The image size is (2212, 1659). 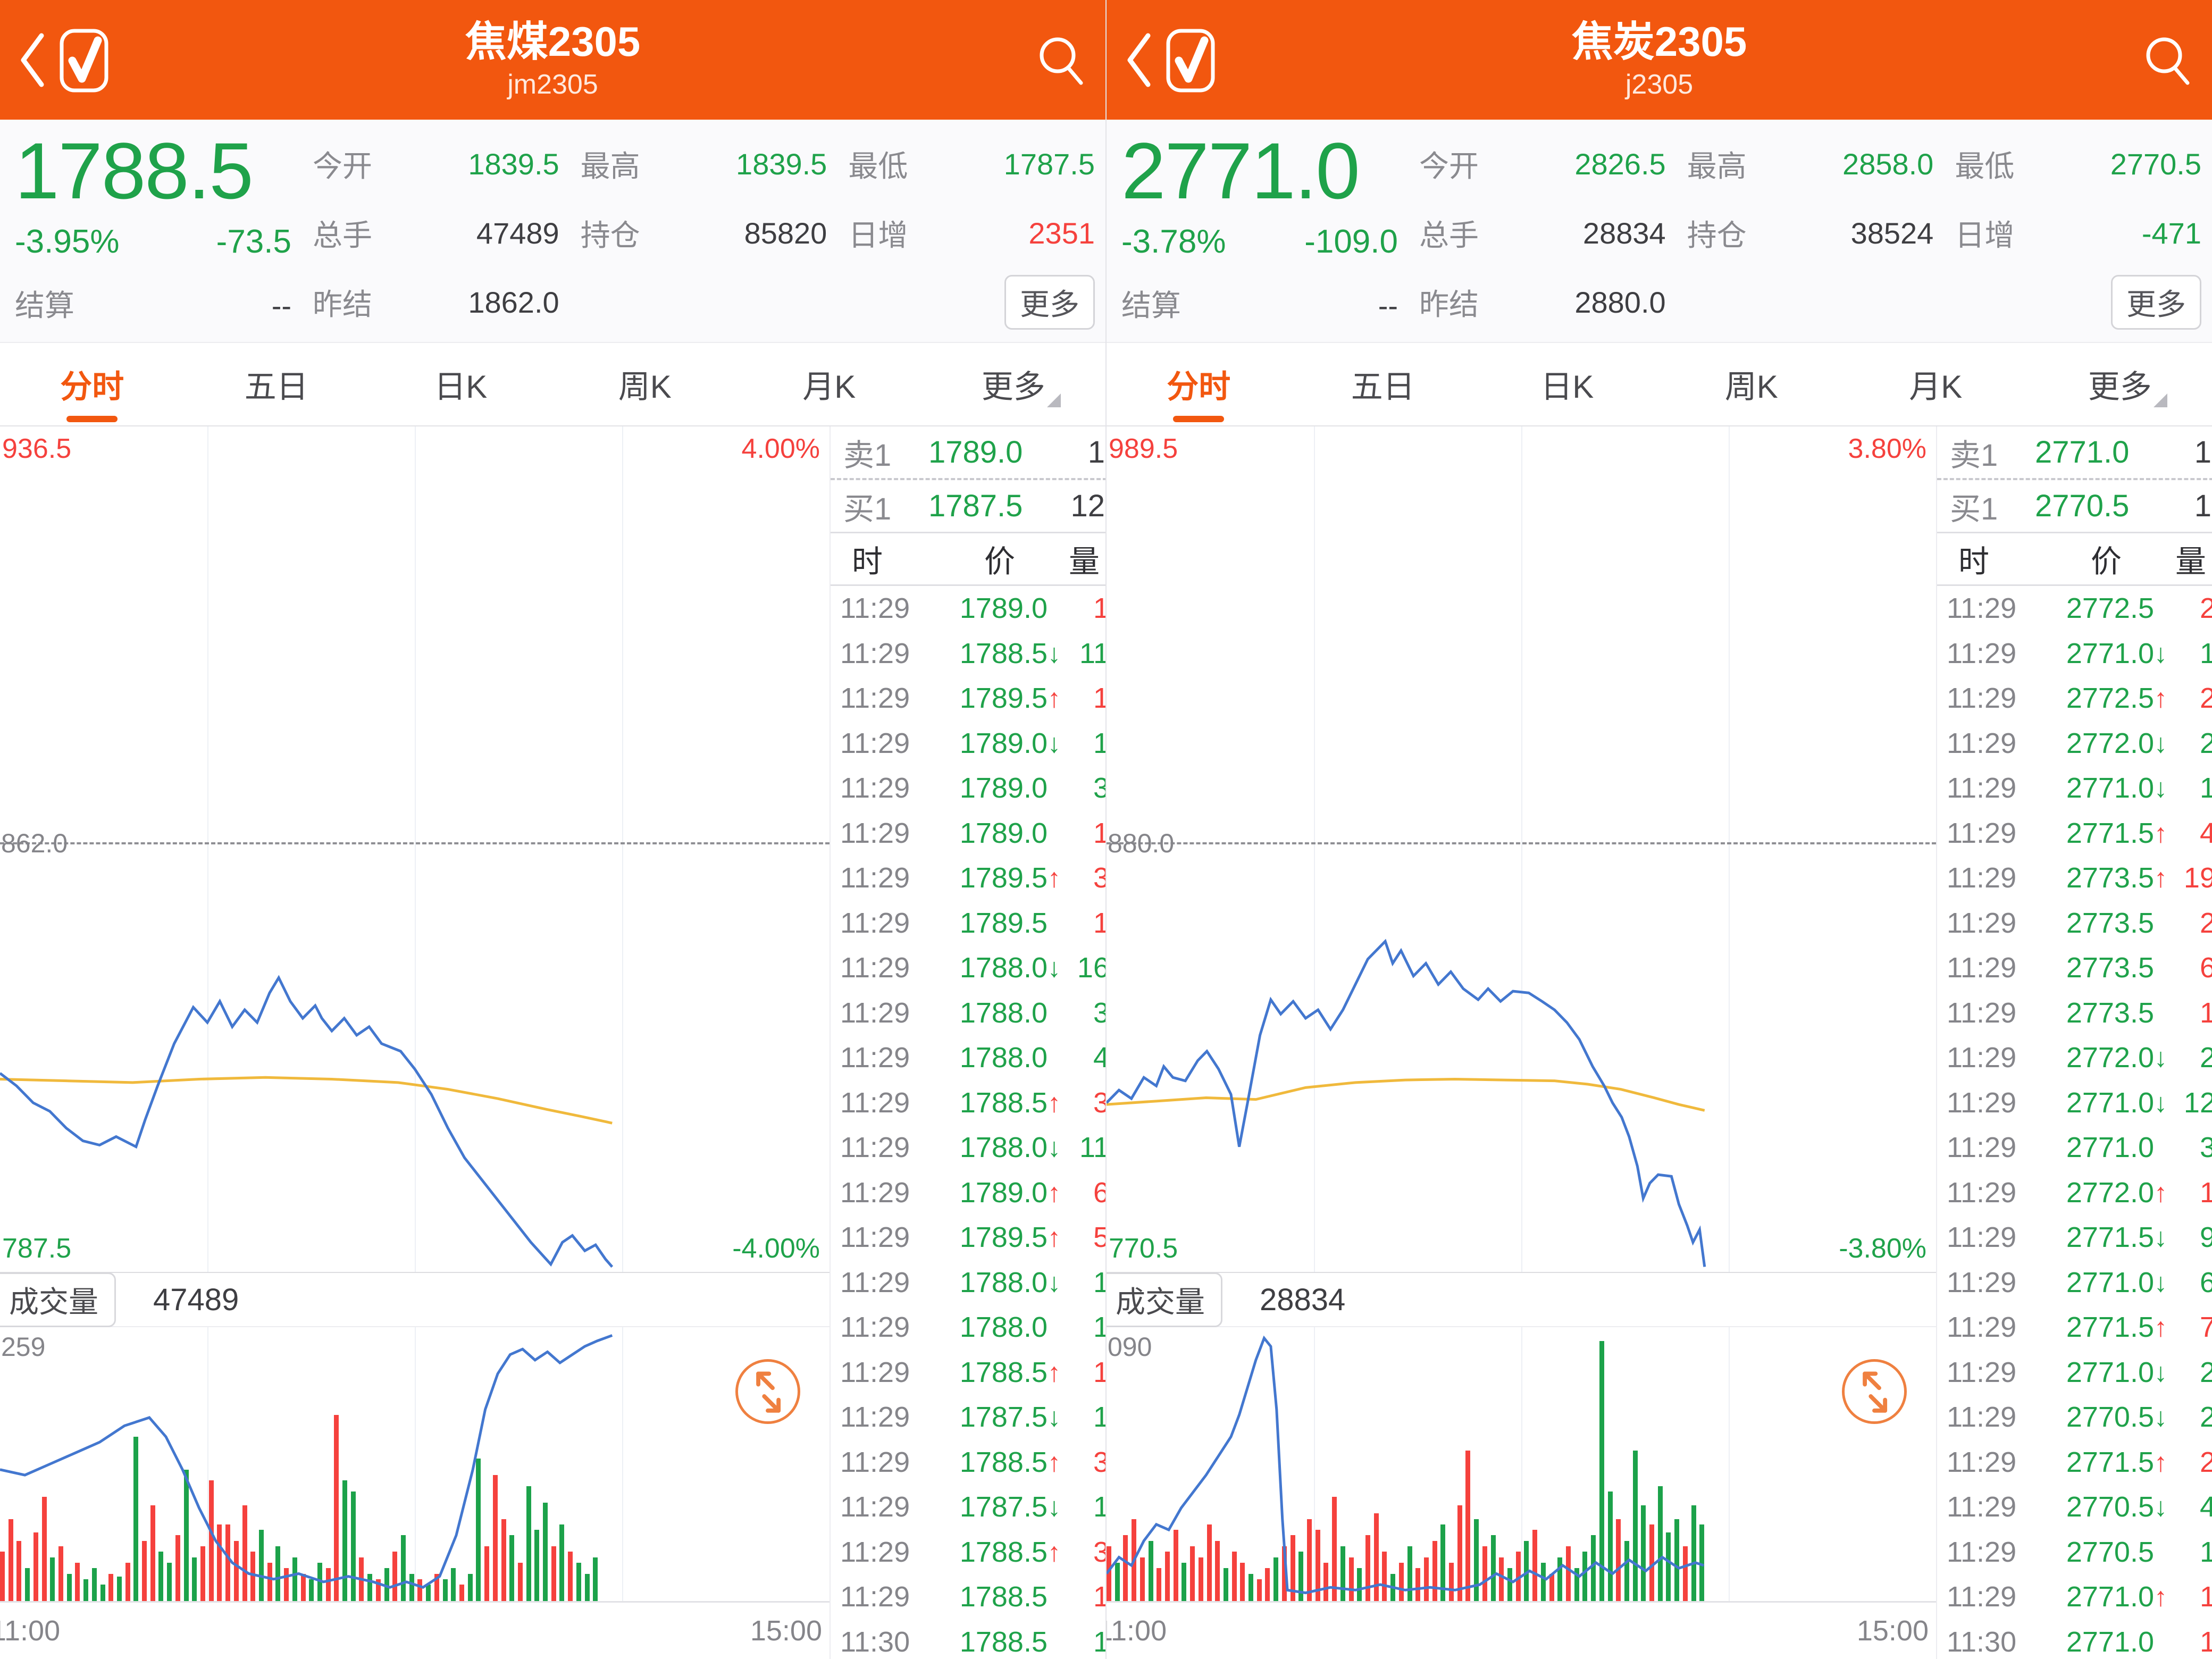 I want to click on tick-row: 11:29 2773.5 2, so click(x=2074, y=923).